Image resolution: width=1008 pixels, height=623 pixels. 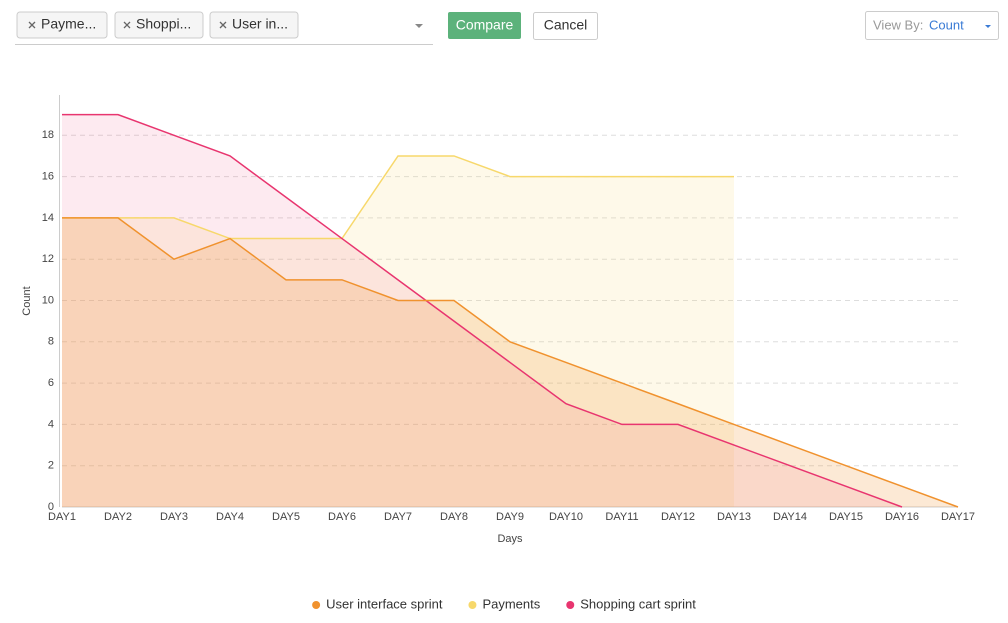 I want to click on x-tick-label: DAY13, so click(x=734, y=517).